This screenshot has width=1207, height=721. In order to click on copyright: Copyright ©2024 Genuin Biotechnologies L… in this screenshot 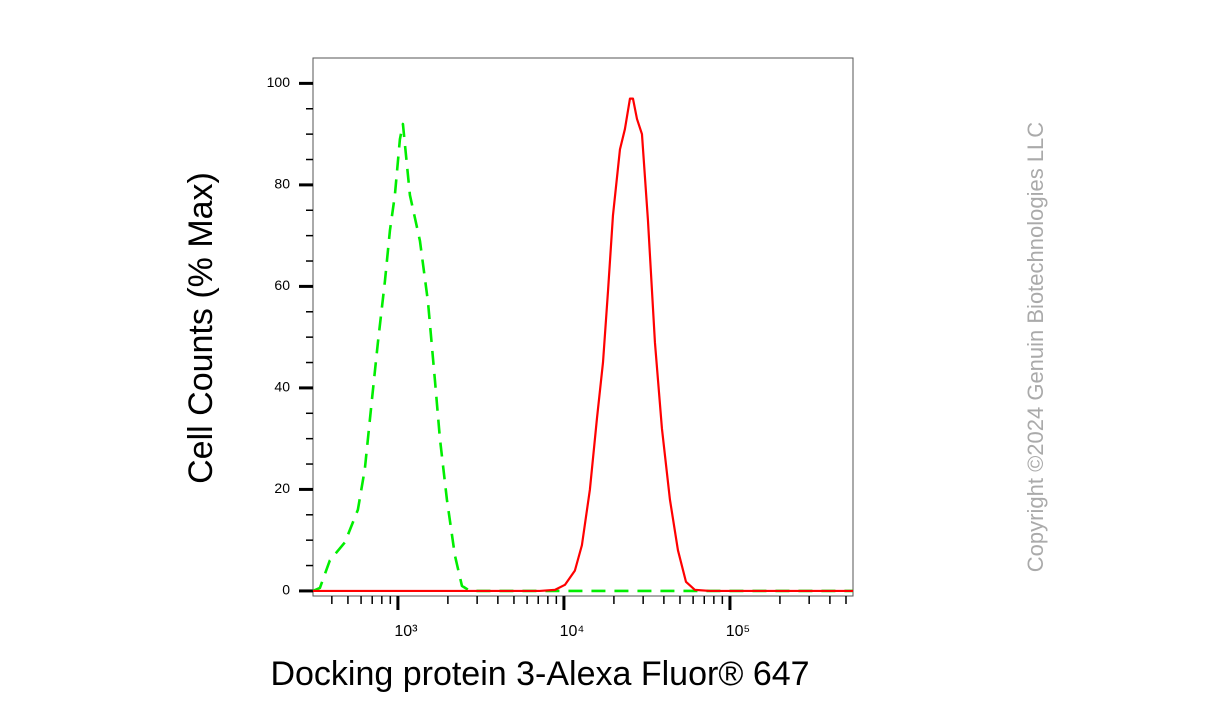, I will do `click(1035, 347)`.